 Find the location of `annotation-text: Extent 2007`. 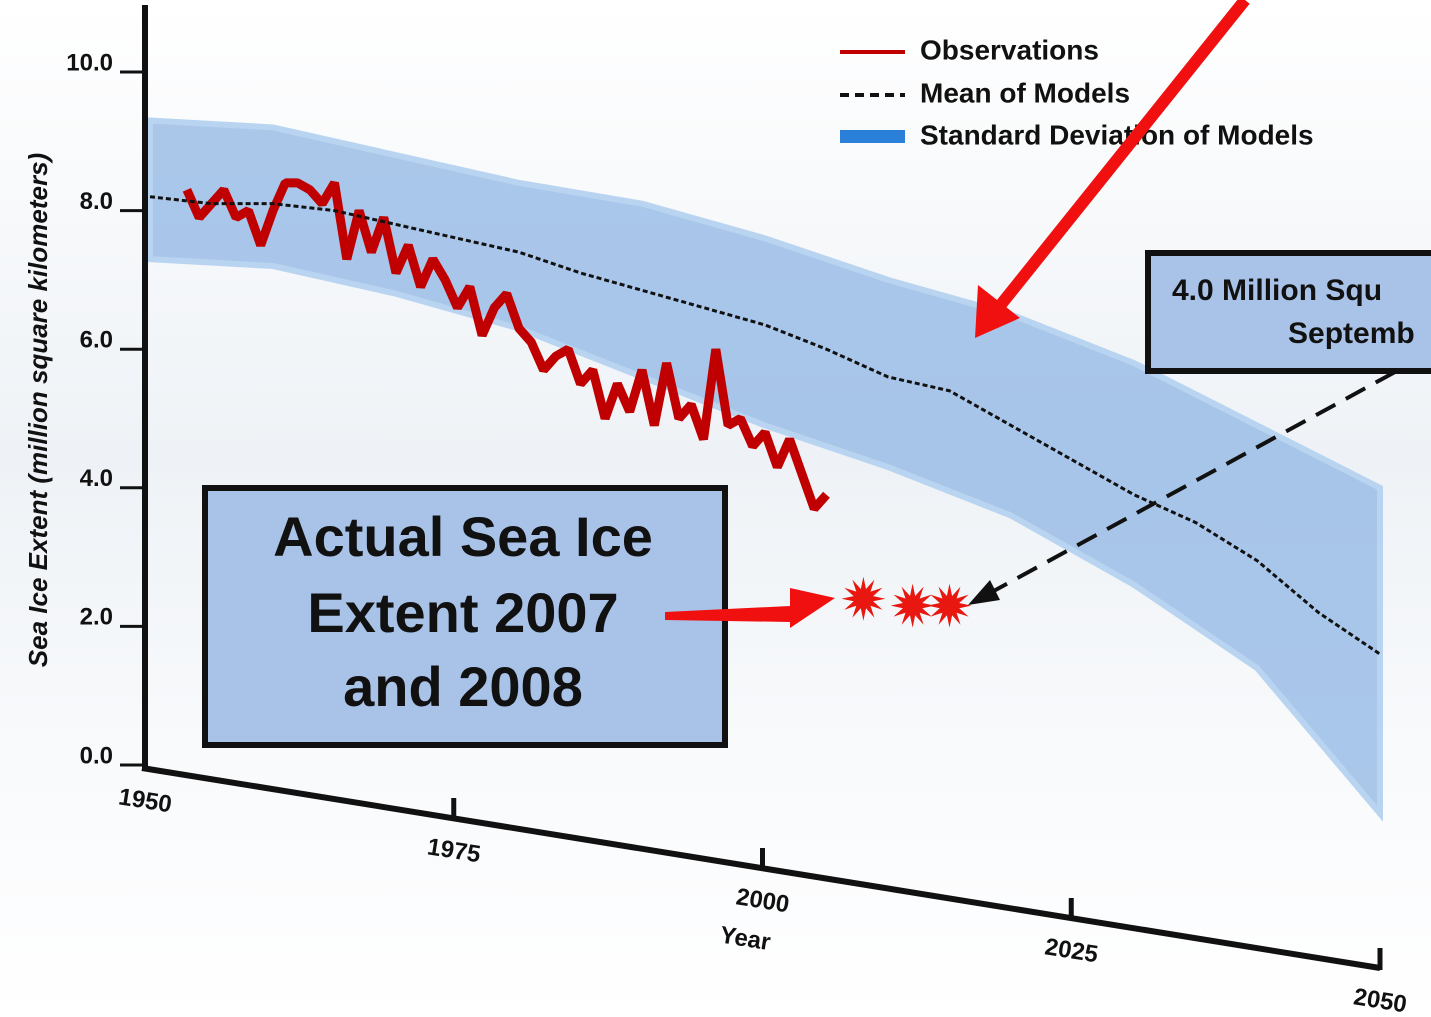

annotation-text: Extent 2007 is located at coordinates (462, 612).